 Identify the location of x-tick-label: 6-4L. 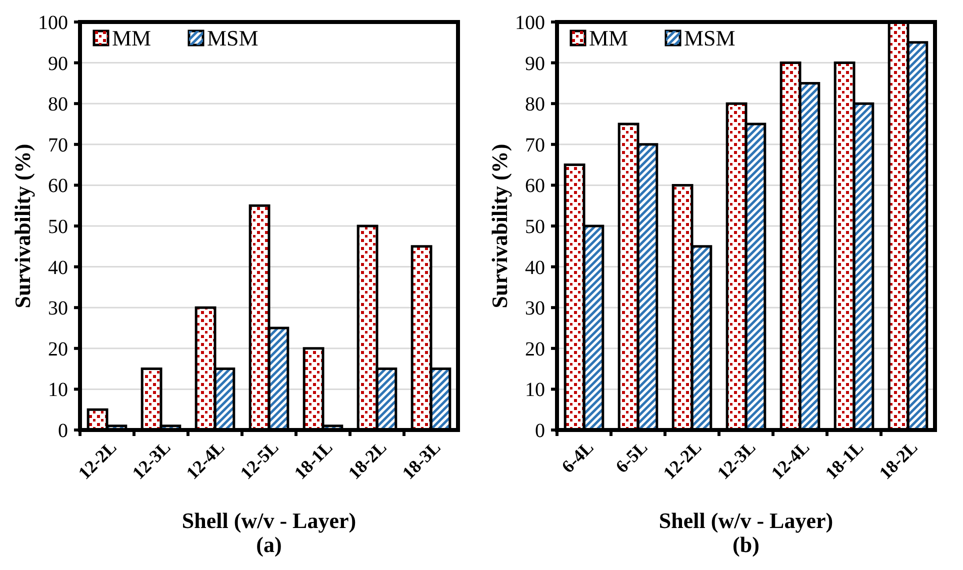
(578, 457).